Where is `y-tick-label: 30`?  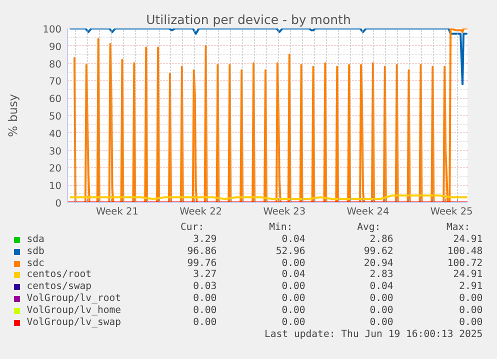
y-tick-label: 30 is located at coordinates (55, 152).